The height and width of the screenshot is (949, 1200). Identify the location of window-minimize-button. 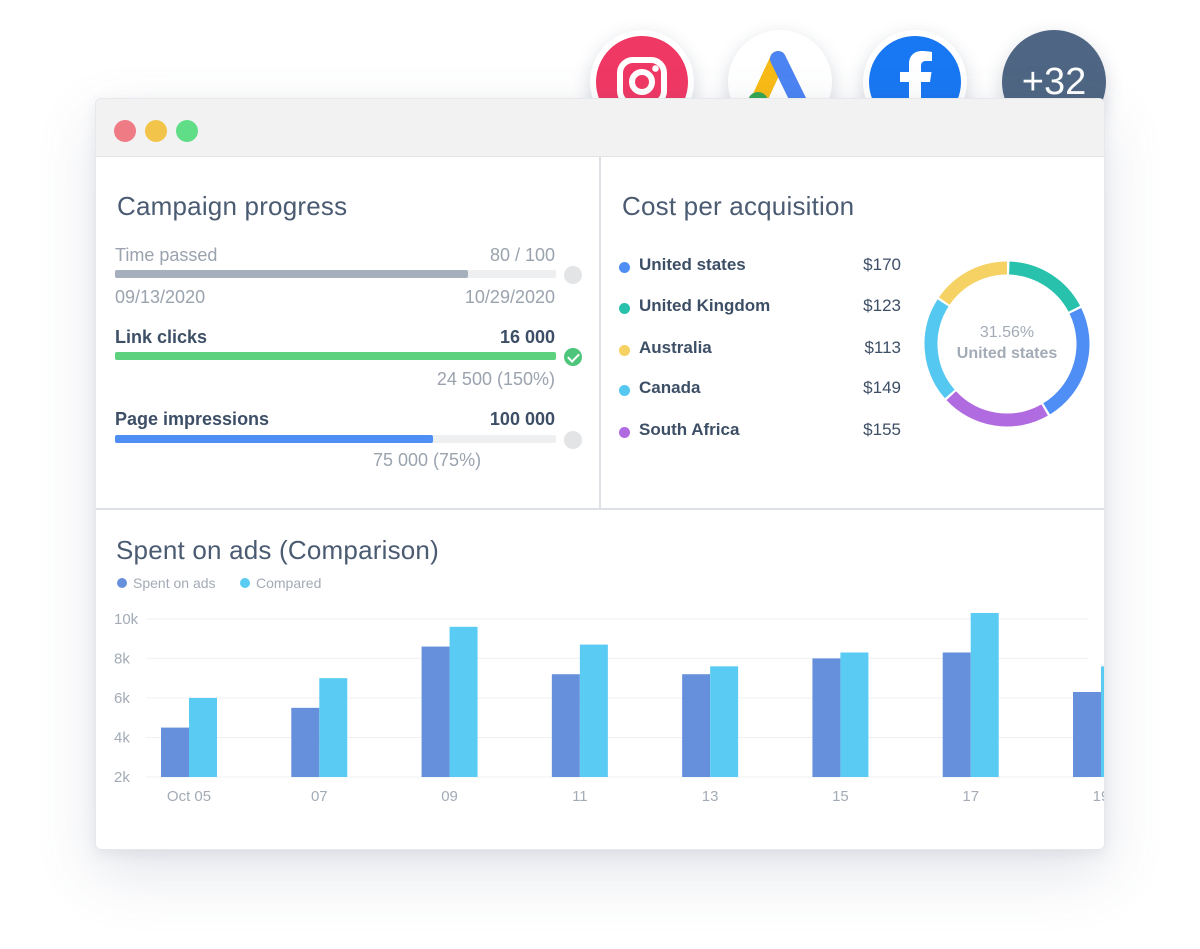
(156, 131).